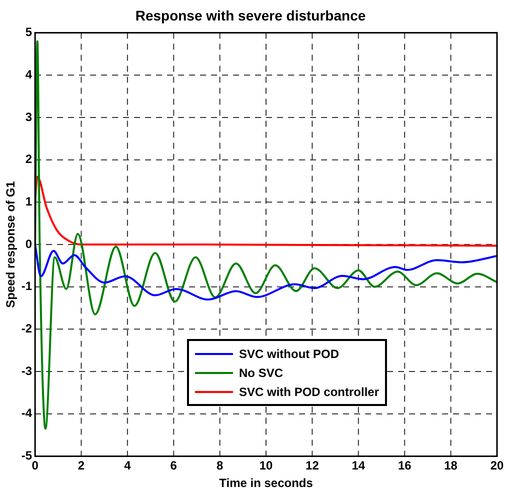  What do you see at coordinates (28, 32) in the screenshot?
I see `y-tick-label: 5` at bounding box center [28, 32].